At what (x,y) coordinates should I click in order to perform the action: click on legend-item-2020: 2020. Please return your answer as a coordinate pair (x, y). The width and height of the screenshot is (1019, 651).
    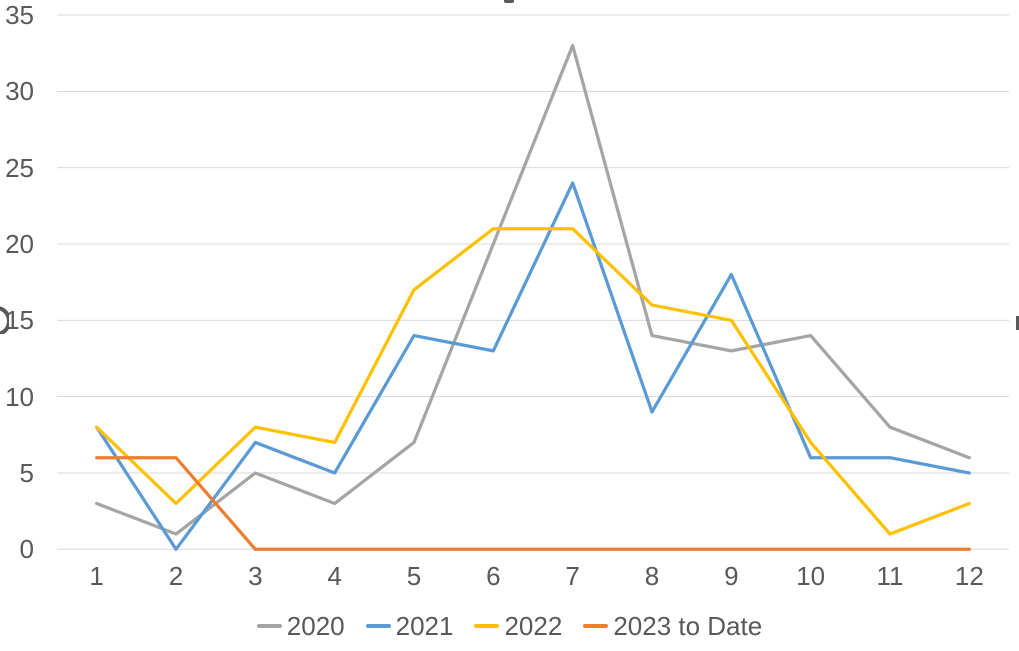
    Looking at the image, I should click on (300, 626).